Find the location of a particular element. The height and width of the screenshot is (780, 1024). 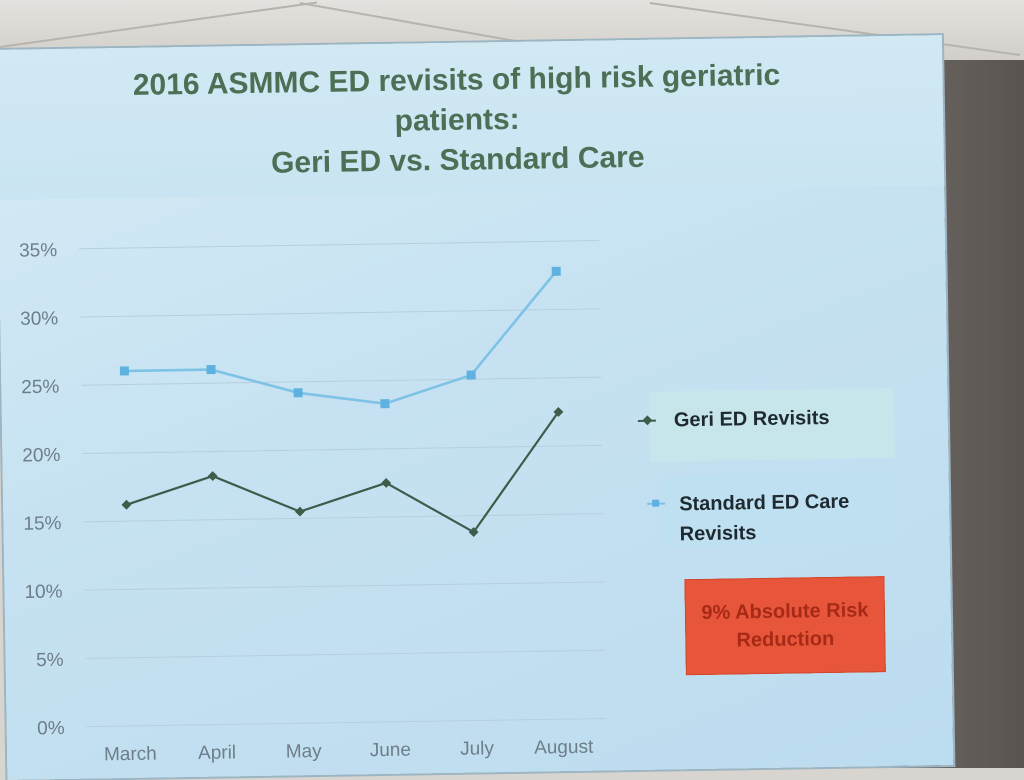

y-tick-label: 30% is located at coordinates (39, 319).